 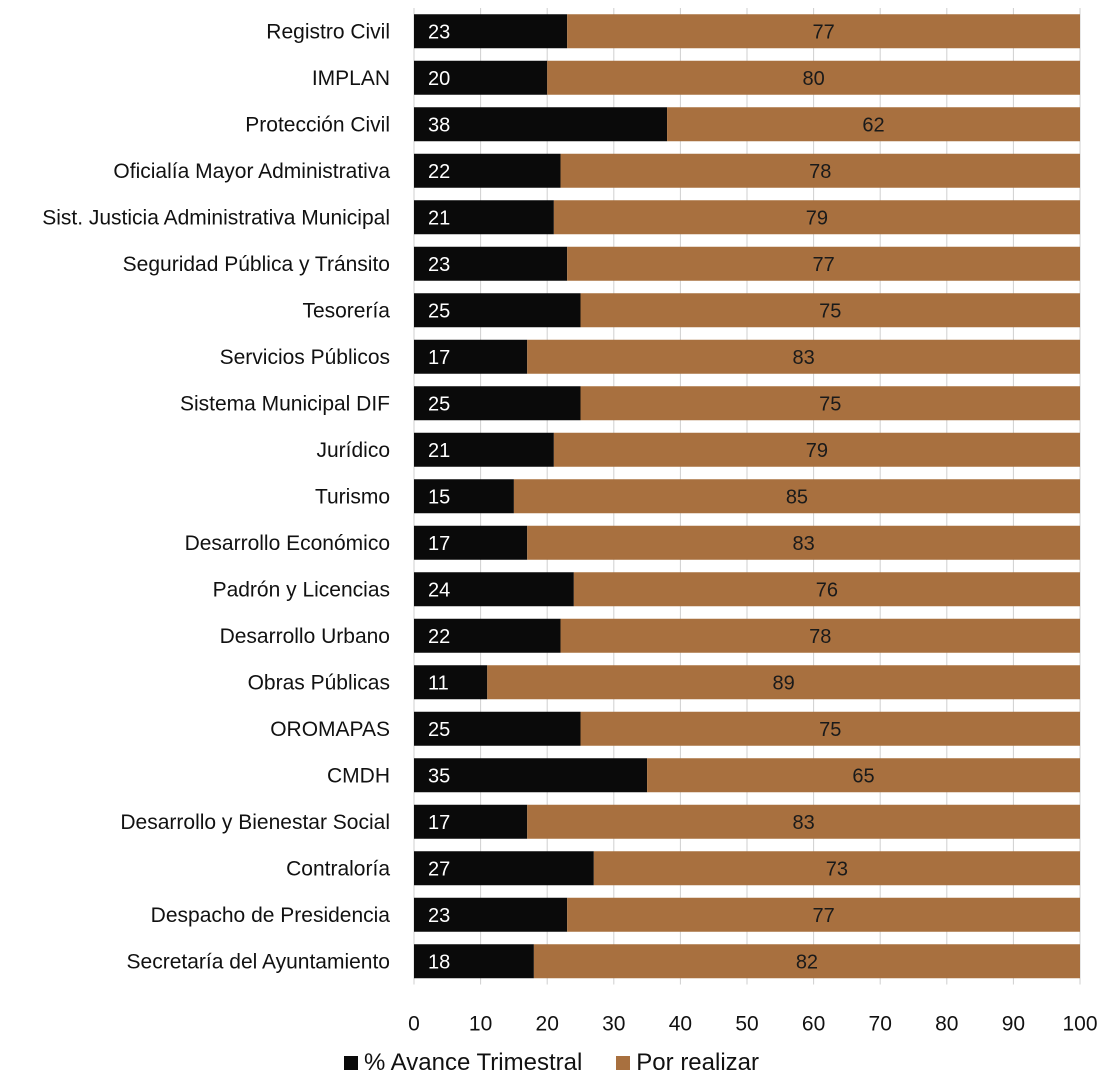 What do you see at coordinates (1079, 1024) in the screenshot?
I see `x-tick-label: 100` at bounding box center [1079, 1024].